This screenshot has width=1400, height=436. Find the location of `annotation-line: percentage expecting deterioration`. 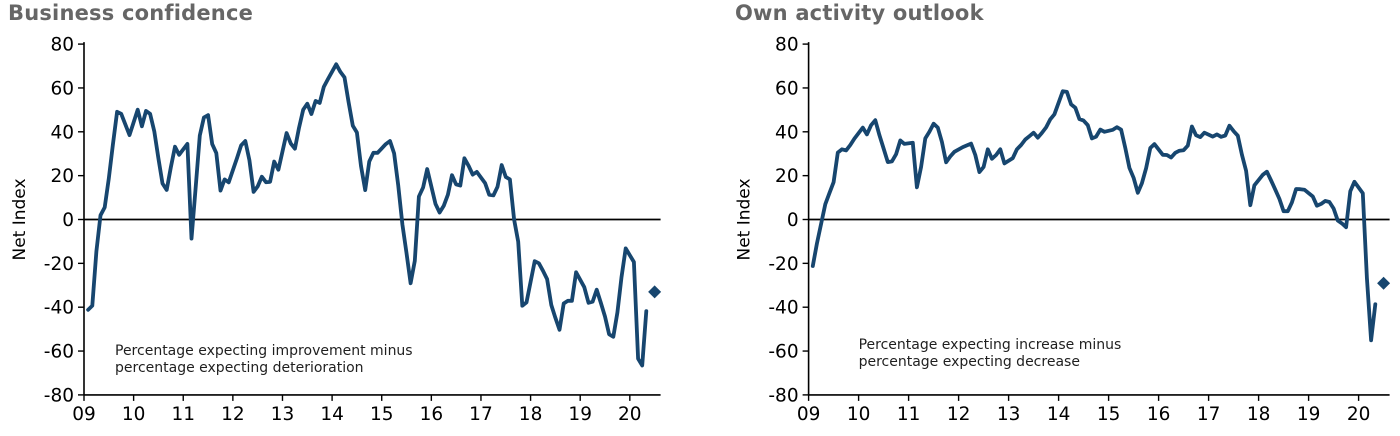

annotation-line: percentage expecting deterioration is located at coordinates (239, 368).